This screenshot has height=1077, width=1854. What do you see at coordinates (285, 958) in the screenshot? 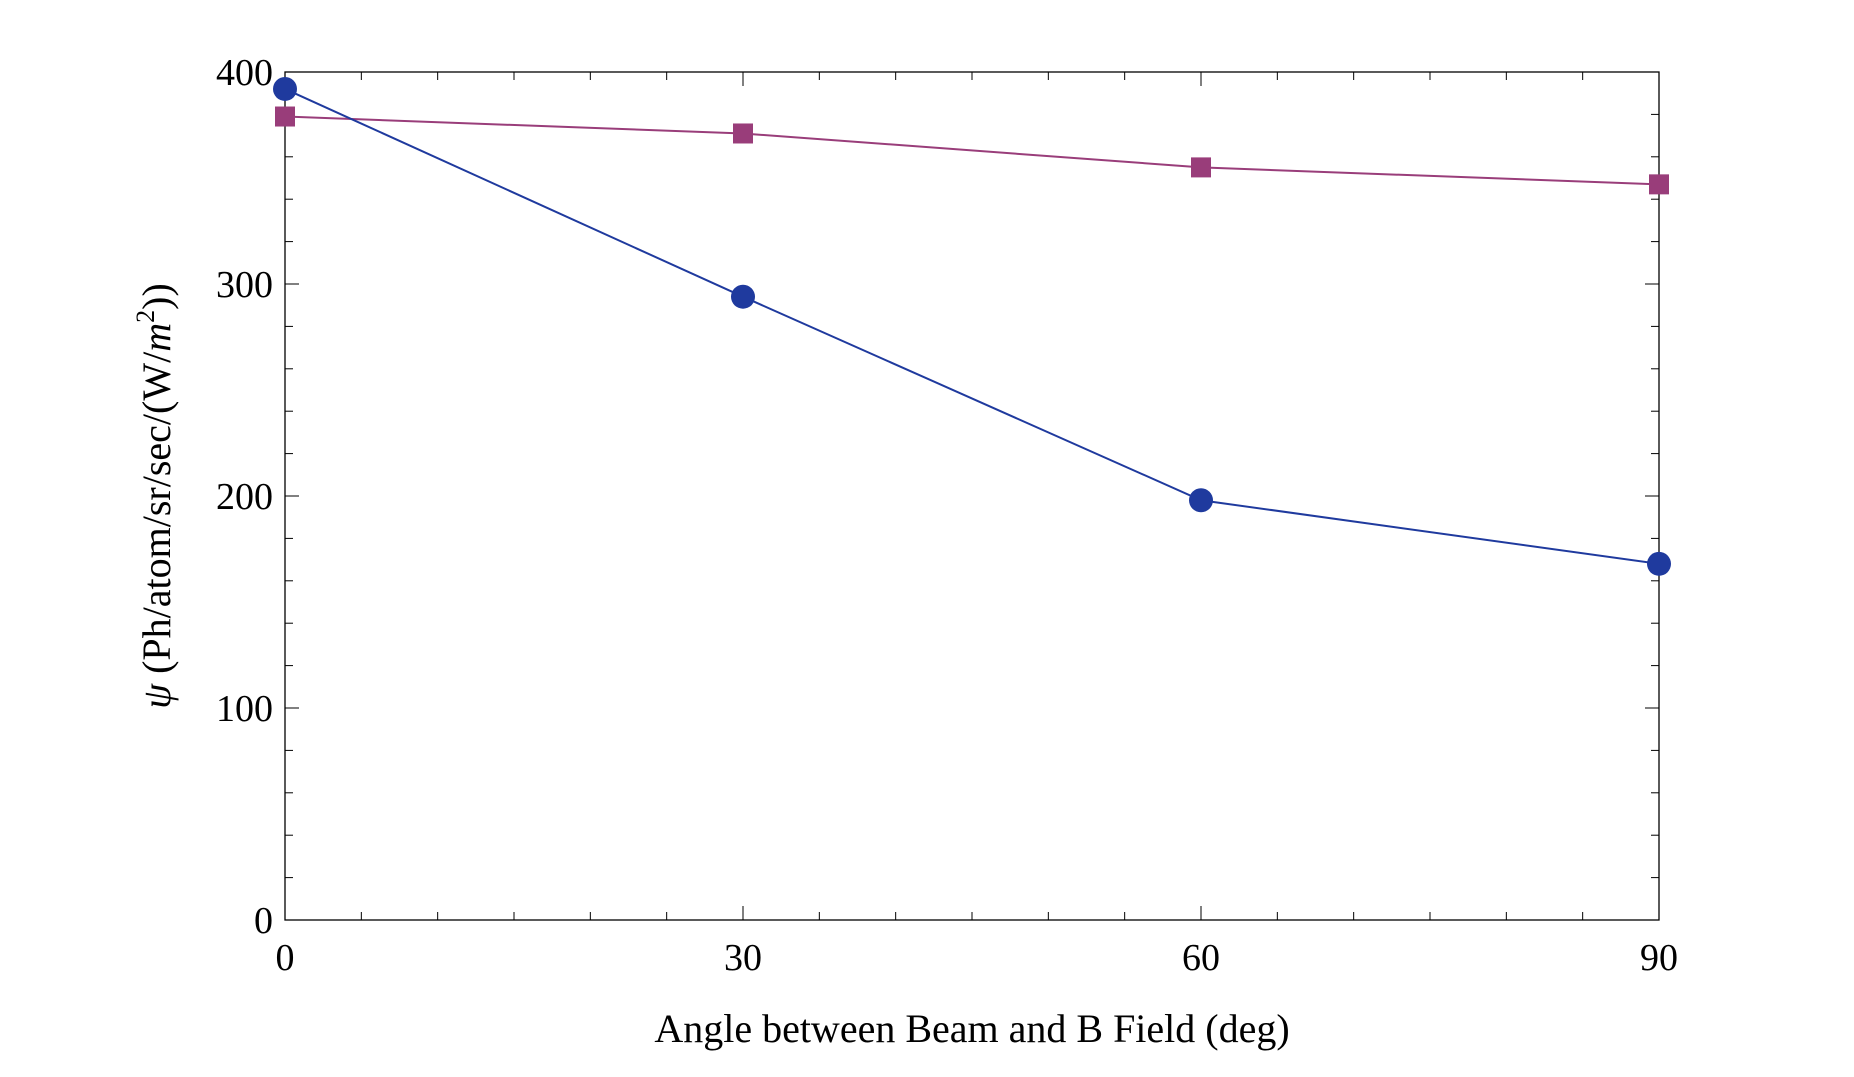
I see `x-tick-label: 0` at bounding box center [285, 958].